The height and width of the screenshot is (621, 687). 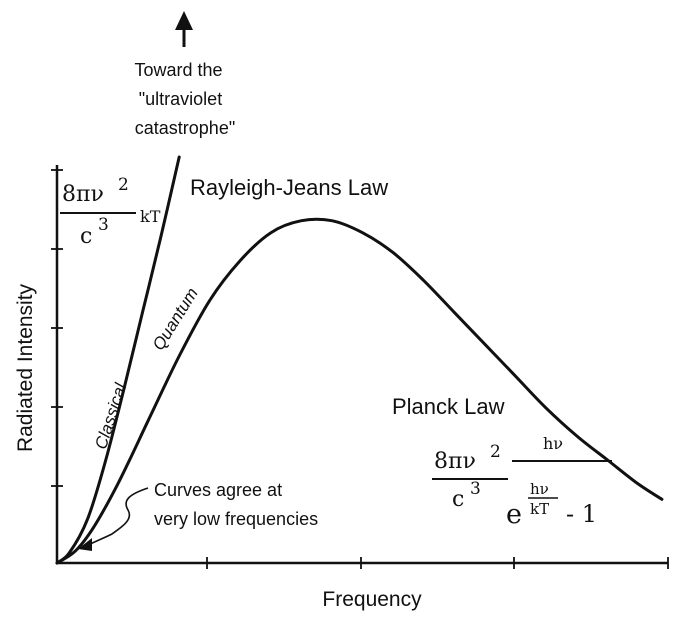 What do you see at coordinates (184, 29) in the screenshot?
I see `up-arrow-icon` at bounding box center [184, 29].